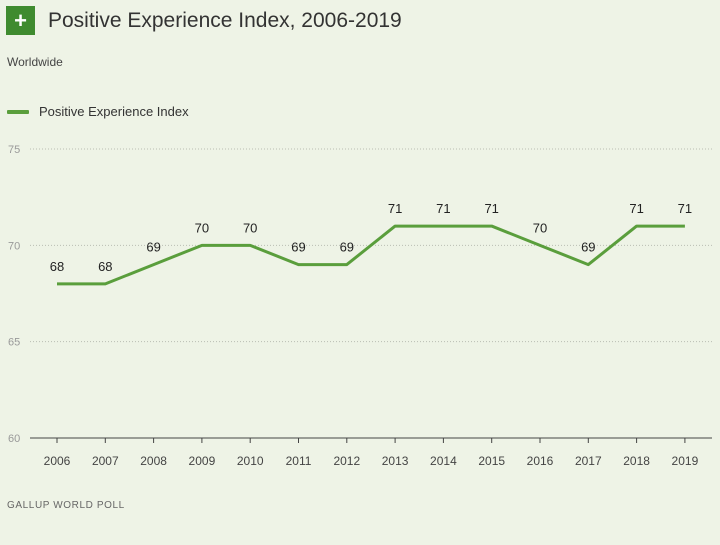 This screenshot has height=545, width=720. I want to click on x-tick-label-2015: 2015, so click(491, 461).